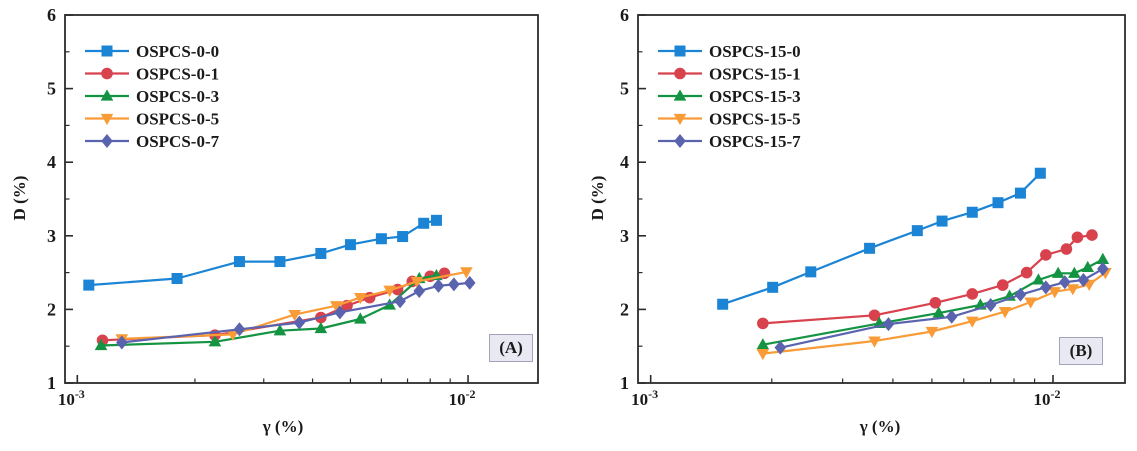  What do you see at coordinates (597, 198) in the screenshot?
I see `y-axis-label-B: D (%)` at bounding box center [597, 198].